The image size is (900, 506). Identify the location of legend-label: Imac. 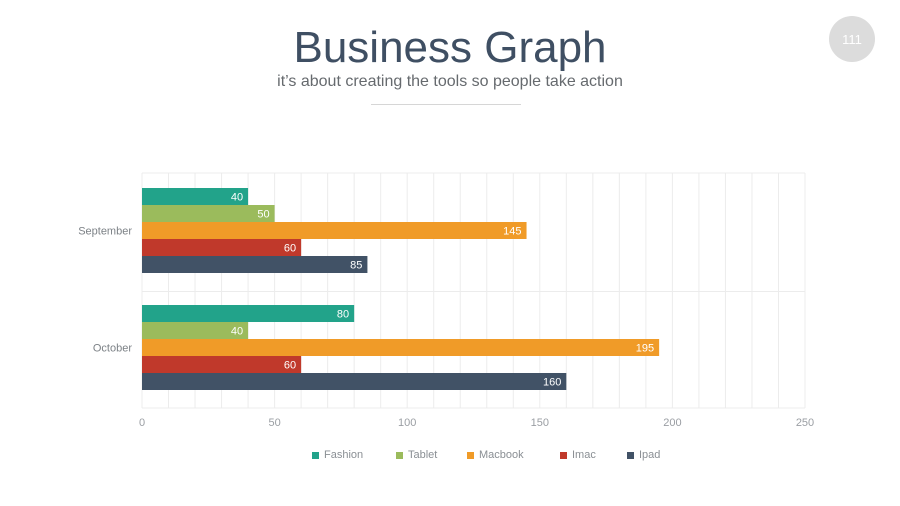
(584, 455).